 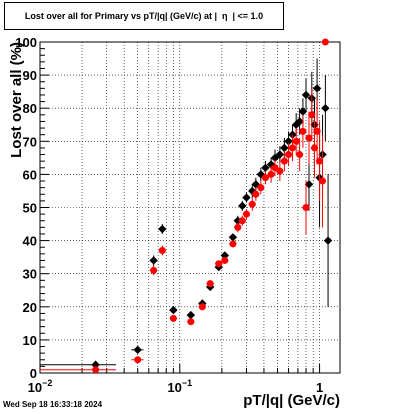 What do you see at coordinates (30, 141) in the screenshot?
I see `y-tick-label: 70` at bounding box center [30, 141].